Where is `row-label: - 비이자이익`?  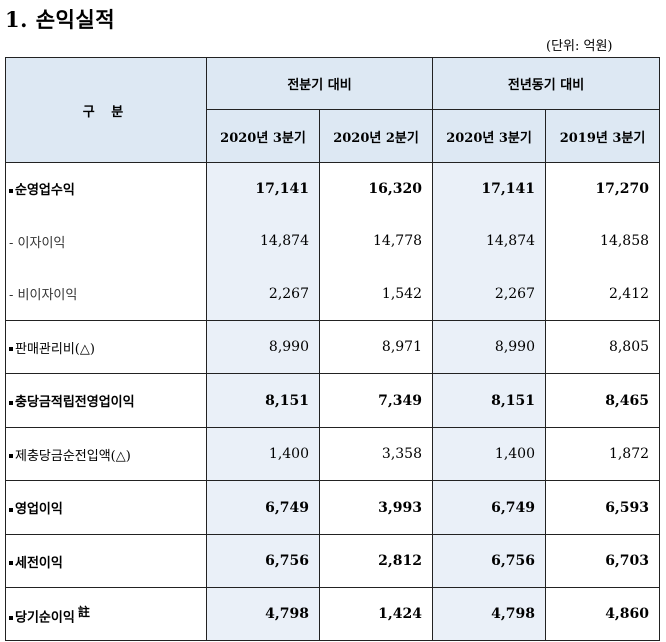 row-label: - 비이자이익 is located at coordinates (106, 294).